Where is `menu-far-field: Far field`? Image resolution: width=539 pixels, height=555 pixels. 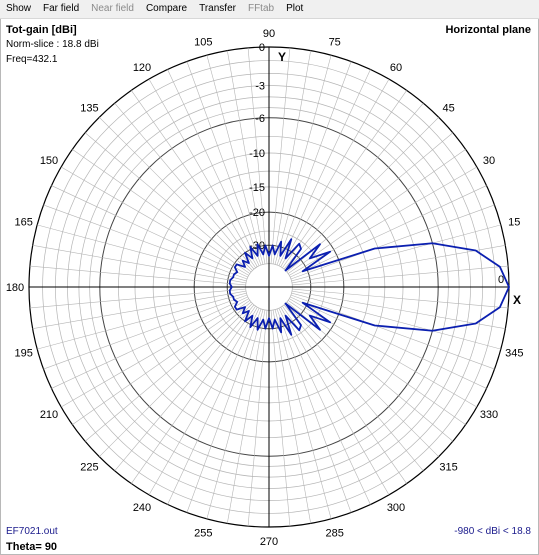 menu-far-field: Far field is located at coordinates (61, 8).